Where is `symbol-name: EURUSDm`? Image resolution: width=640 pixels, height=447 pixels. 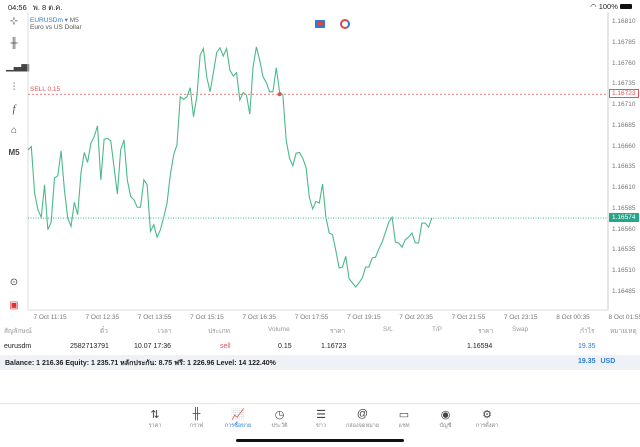 symbol-name: EURUSDm is located at coordinates (46, 20).